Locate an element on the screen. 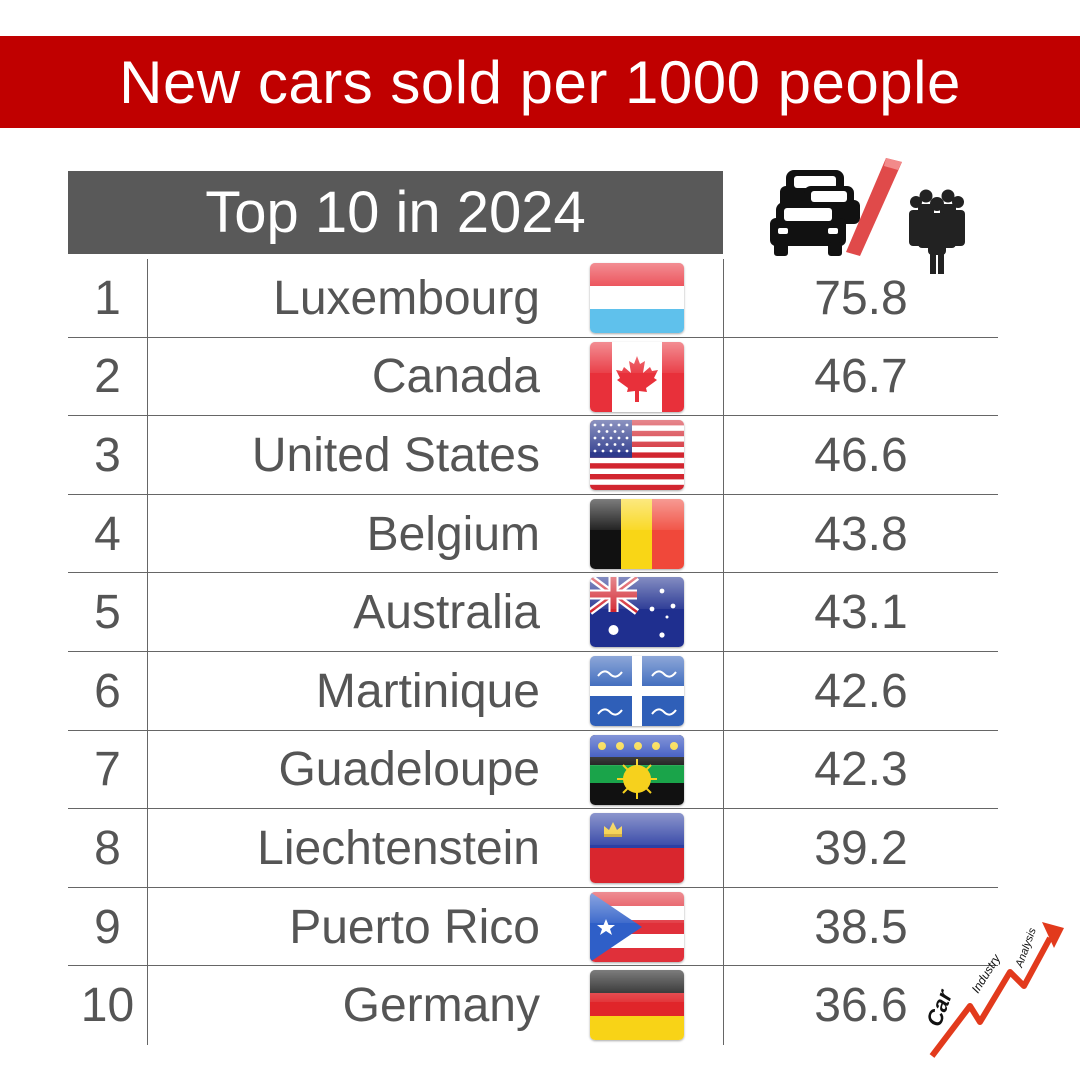  martinique-flag-icon is located at coordinates (637, 691).